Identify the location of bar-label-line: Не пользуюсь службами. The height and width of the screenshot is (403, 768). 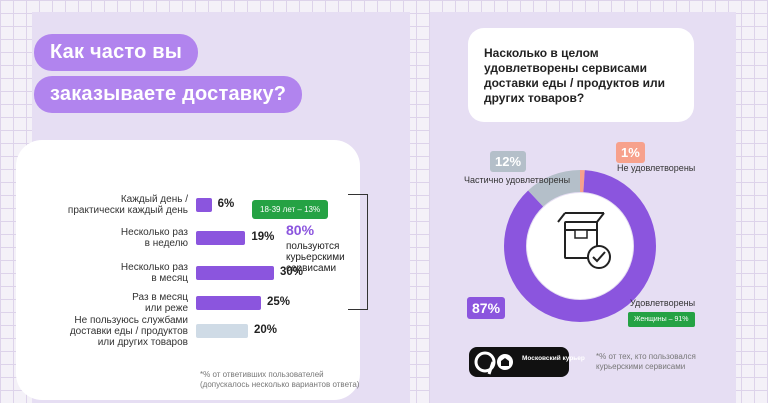
(131, 320).